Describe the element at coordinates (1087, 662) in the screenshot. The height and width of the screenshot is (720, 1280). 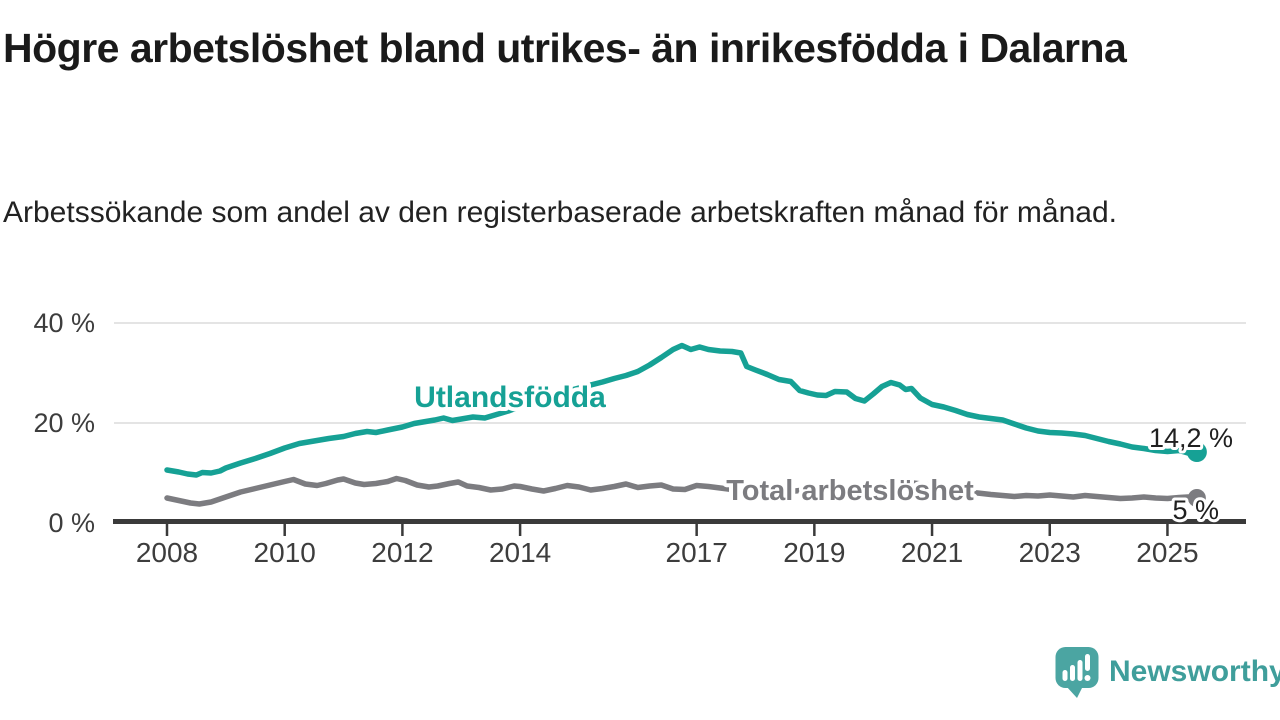
I see `logo-exclamation-bar` at that location.